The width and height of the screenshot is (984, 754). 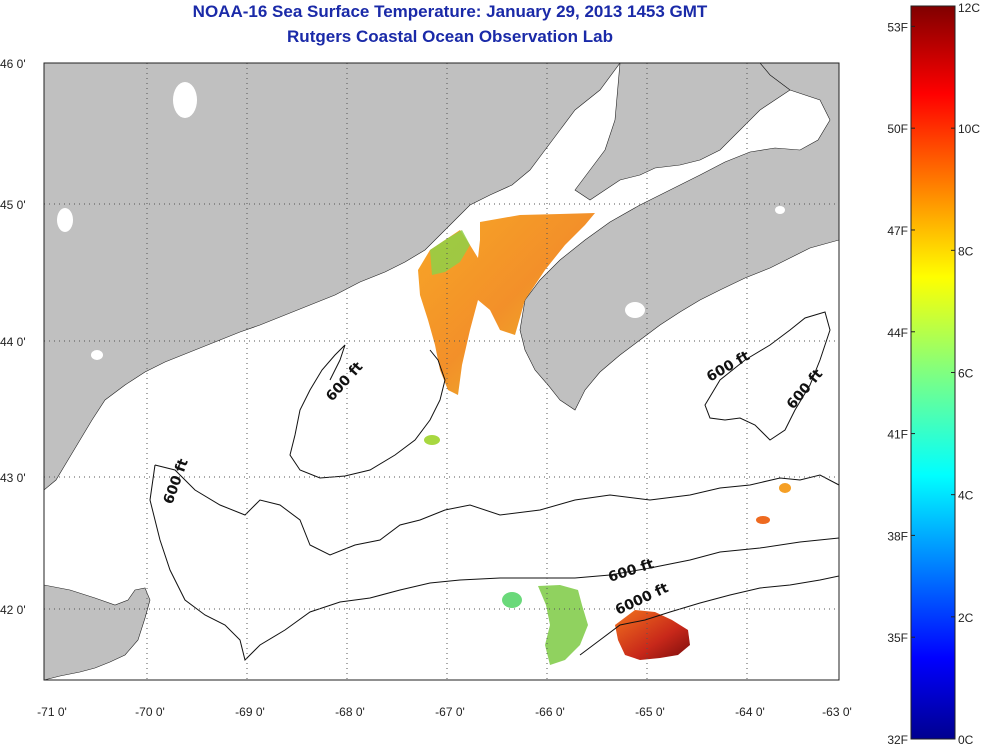 What do you see at coordinates (506, 304) in the screenshot?
I see `sst-patch-fundy` at bounding box center [506, 304].